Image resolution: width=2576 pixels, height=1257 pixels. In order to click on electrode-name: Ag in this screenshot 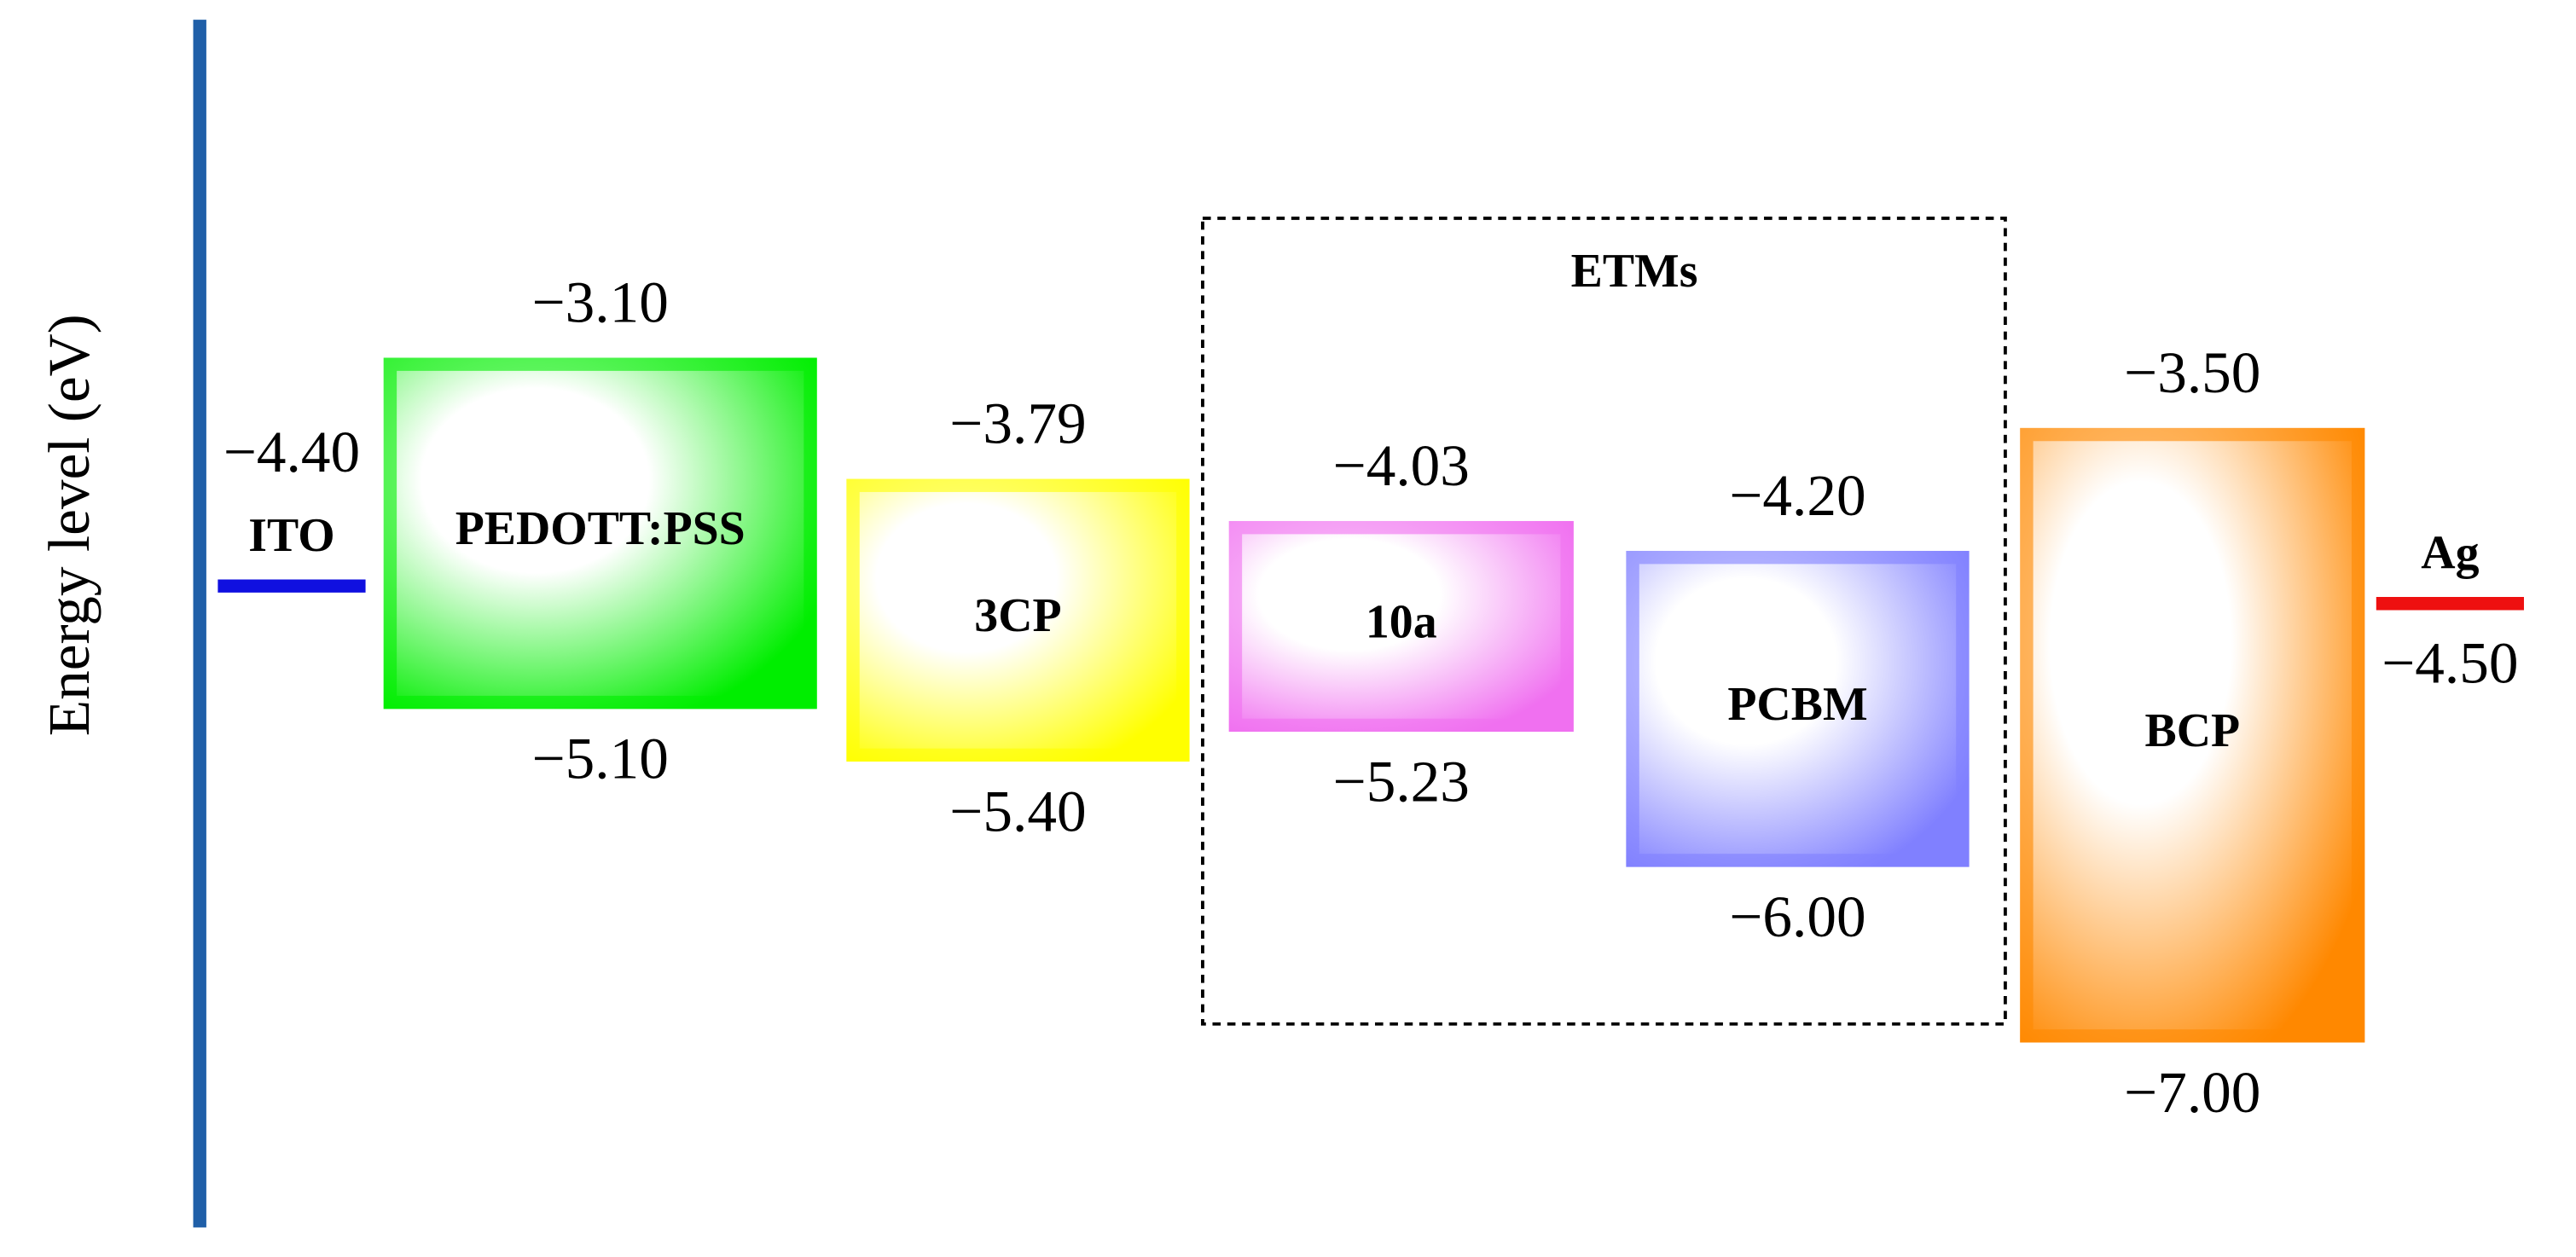, I will do `click(2450, 553)`.